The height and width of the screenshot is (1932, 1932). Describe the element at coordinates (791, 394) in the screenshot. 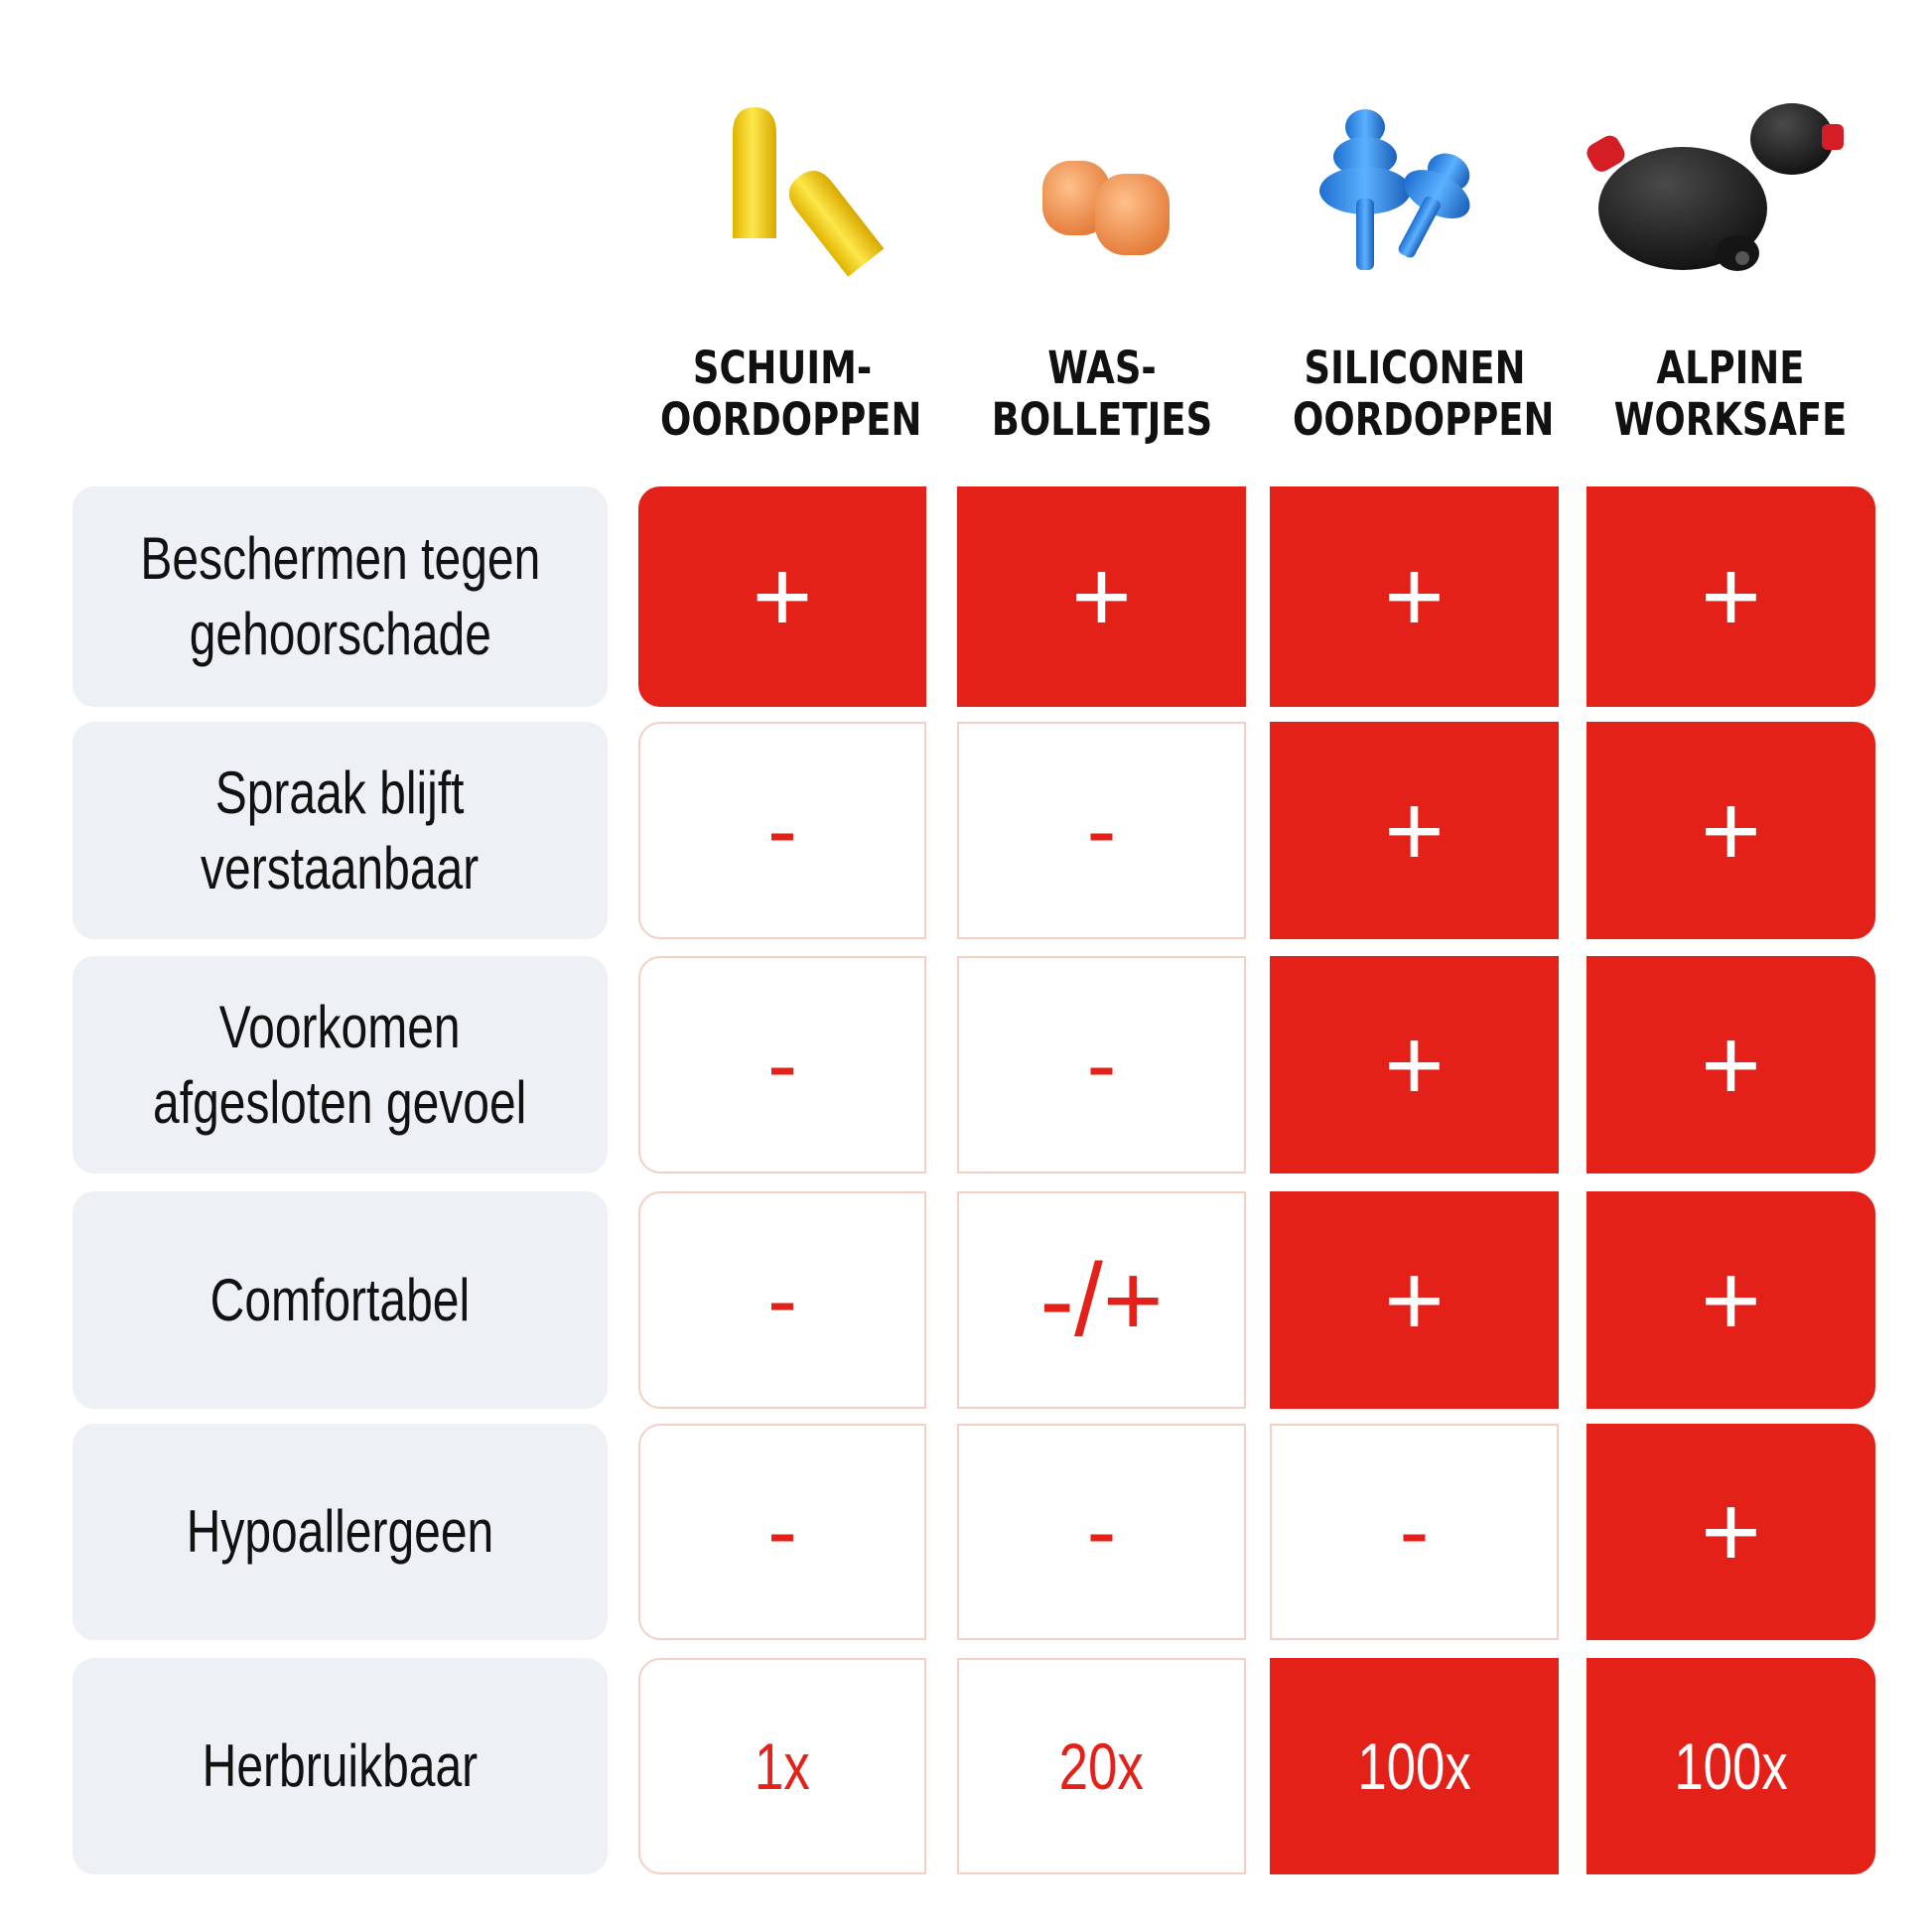

I see `column-title-foam: SCHUIM- OORDOPPEN` at that location.